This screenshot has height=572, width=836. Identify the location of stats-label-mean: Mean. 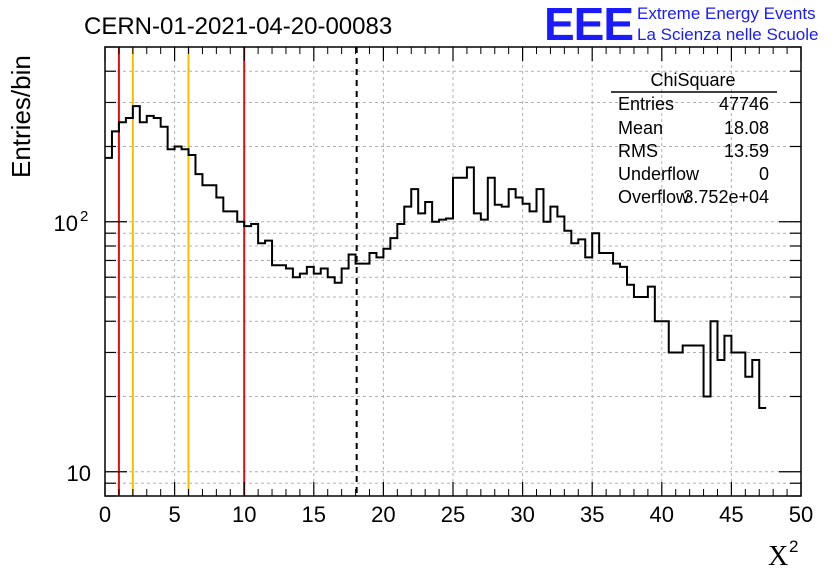
(640, 128).